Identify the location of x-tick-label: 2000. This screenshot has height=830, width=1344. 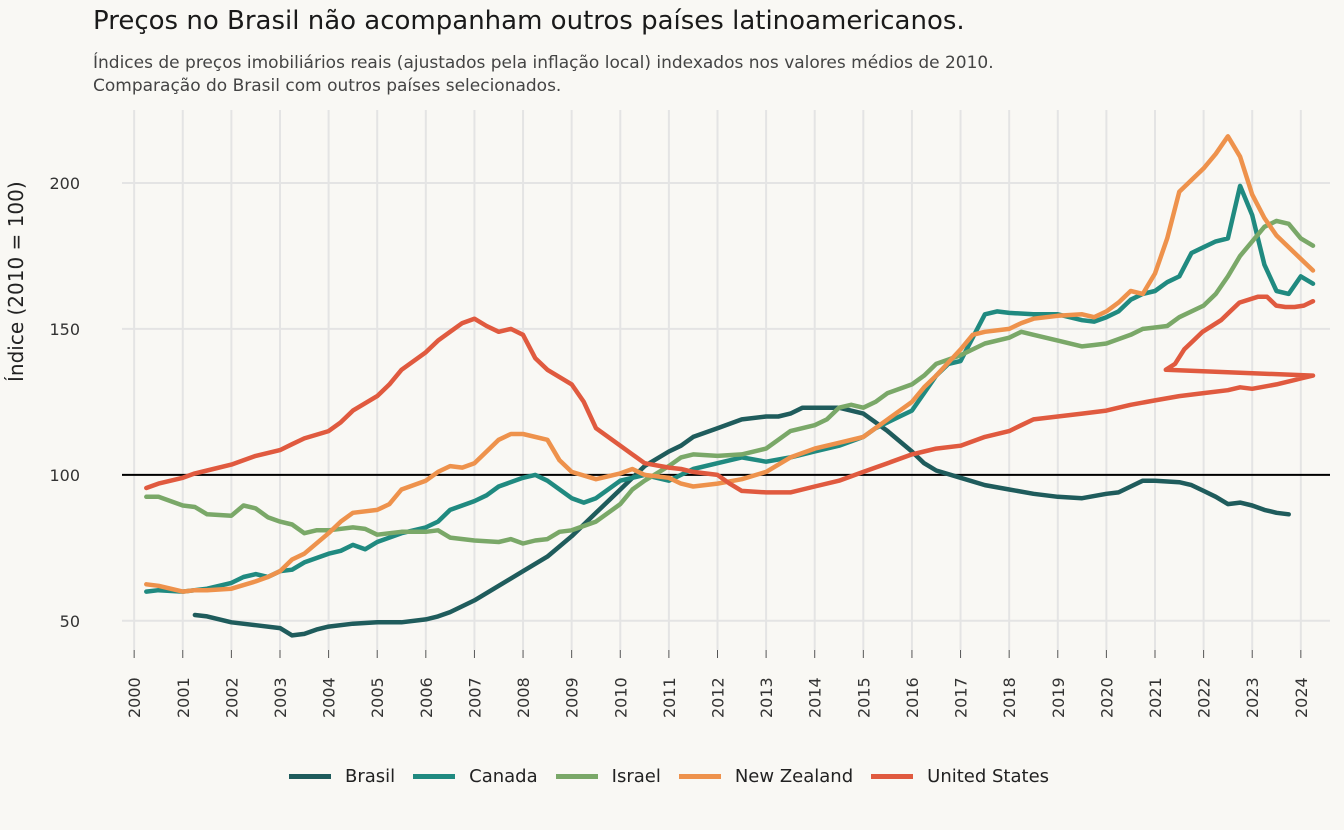
(134, 697).